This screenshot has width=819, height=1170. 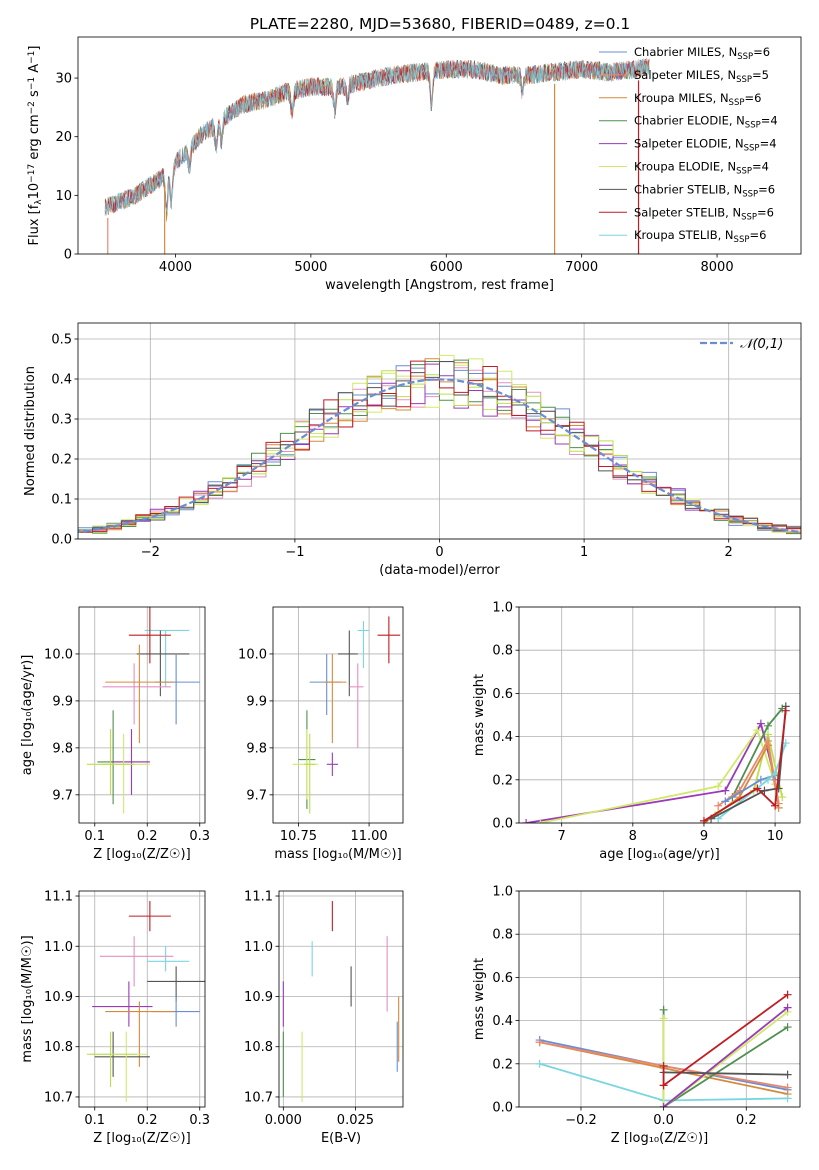 What do you see at coordinates (34, 191) in the screenshot?
I see `y-axis-label-part: 10` at bounding box center [34, 191].